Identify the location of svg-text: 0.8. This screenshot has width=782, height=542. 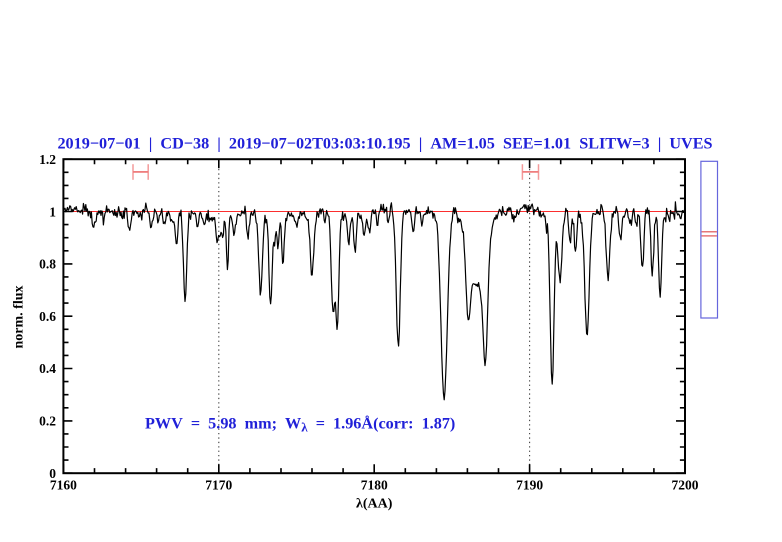
(47, 264).